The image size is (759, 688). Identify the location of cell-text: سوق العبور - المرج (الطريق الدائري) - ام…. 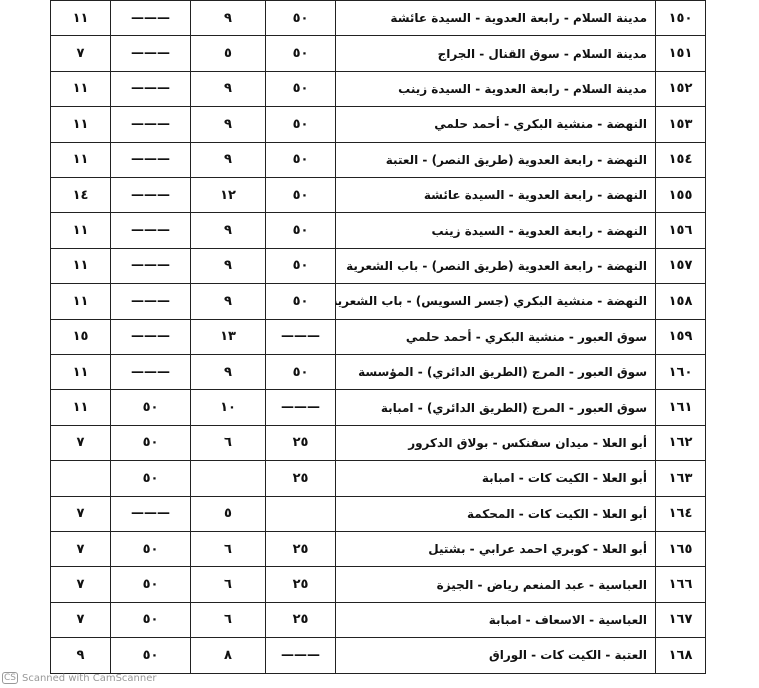
(513, 407).